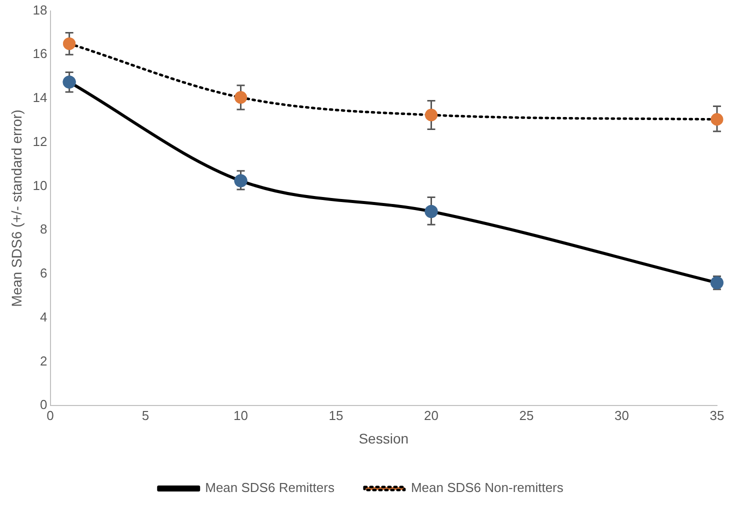  I want to click on y-tick-label: 4, so click(44, 316).